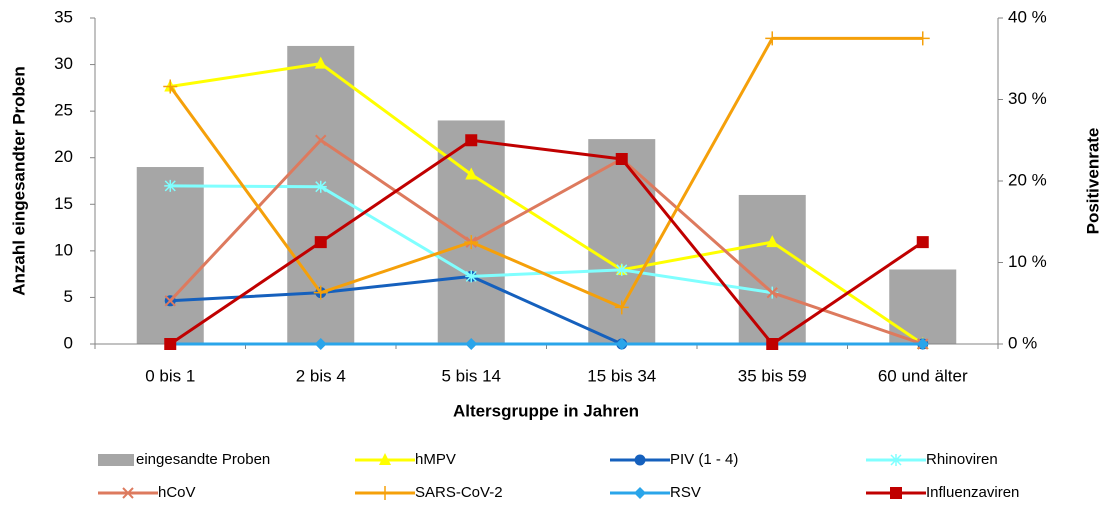 This screenshot has width=1107, height=506. I want to click on x-tick-label: 35 bis 59, so click(772, 375).